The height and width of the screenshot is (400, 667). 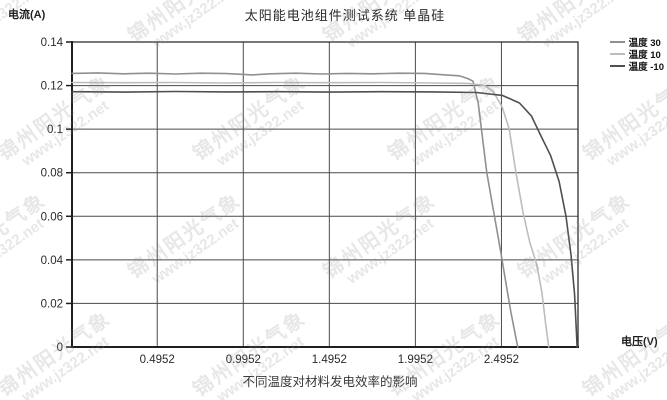 What do you see at coordinates (329, 360) in the screenshot?
I see `x-tick-label: 1.4952` at bounding box center [329, 360].